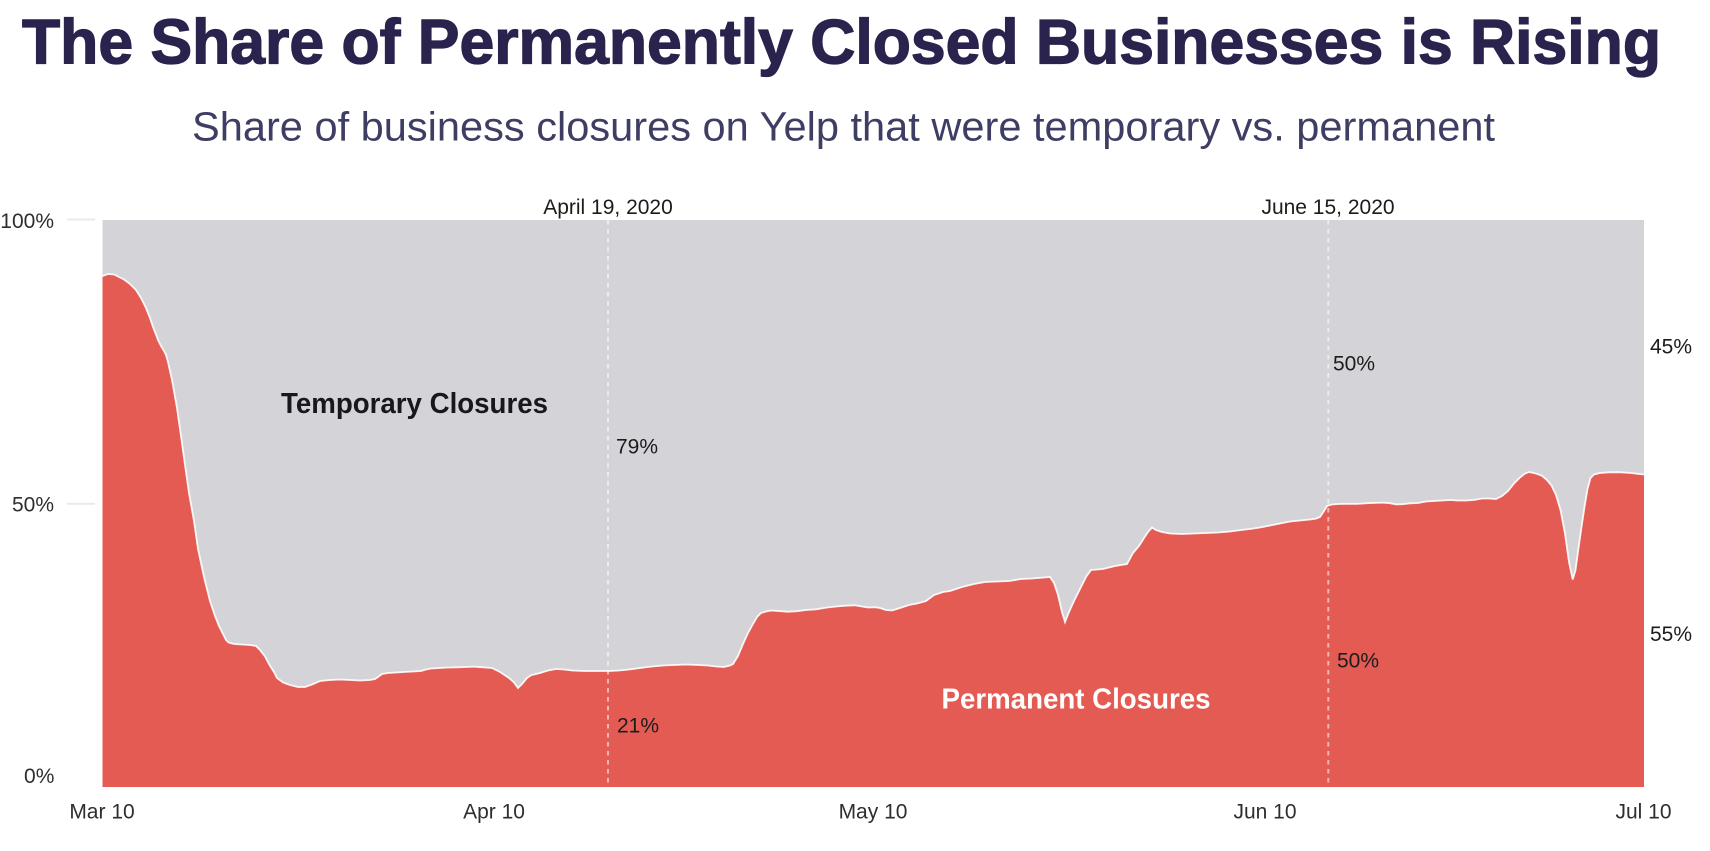  What do you see at coordinates (638, 726) in the screenshot?
I see `svg-text: 21%` at bounding box center [638, 726].